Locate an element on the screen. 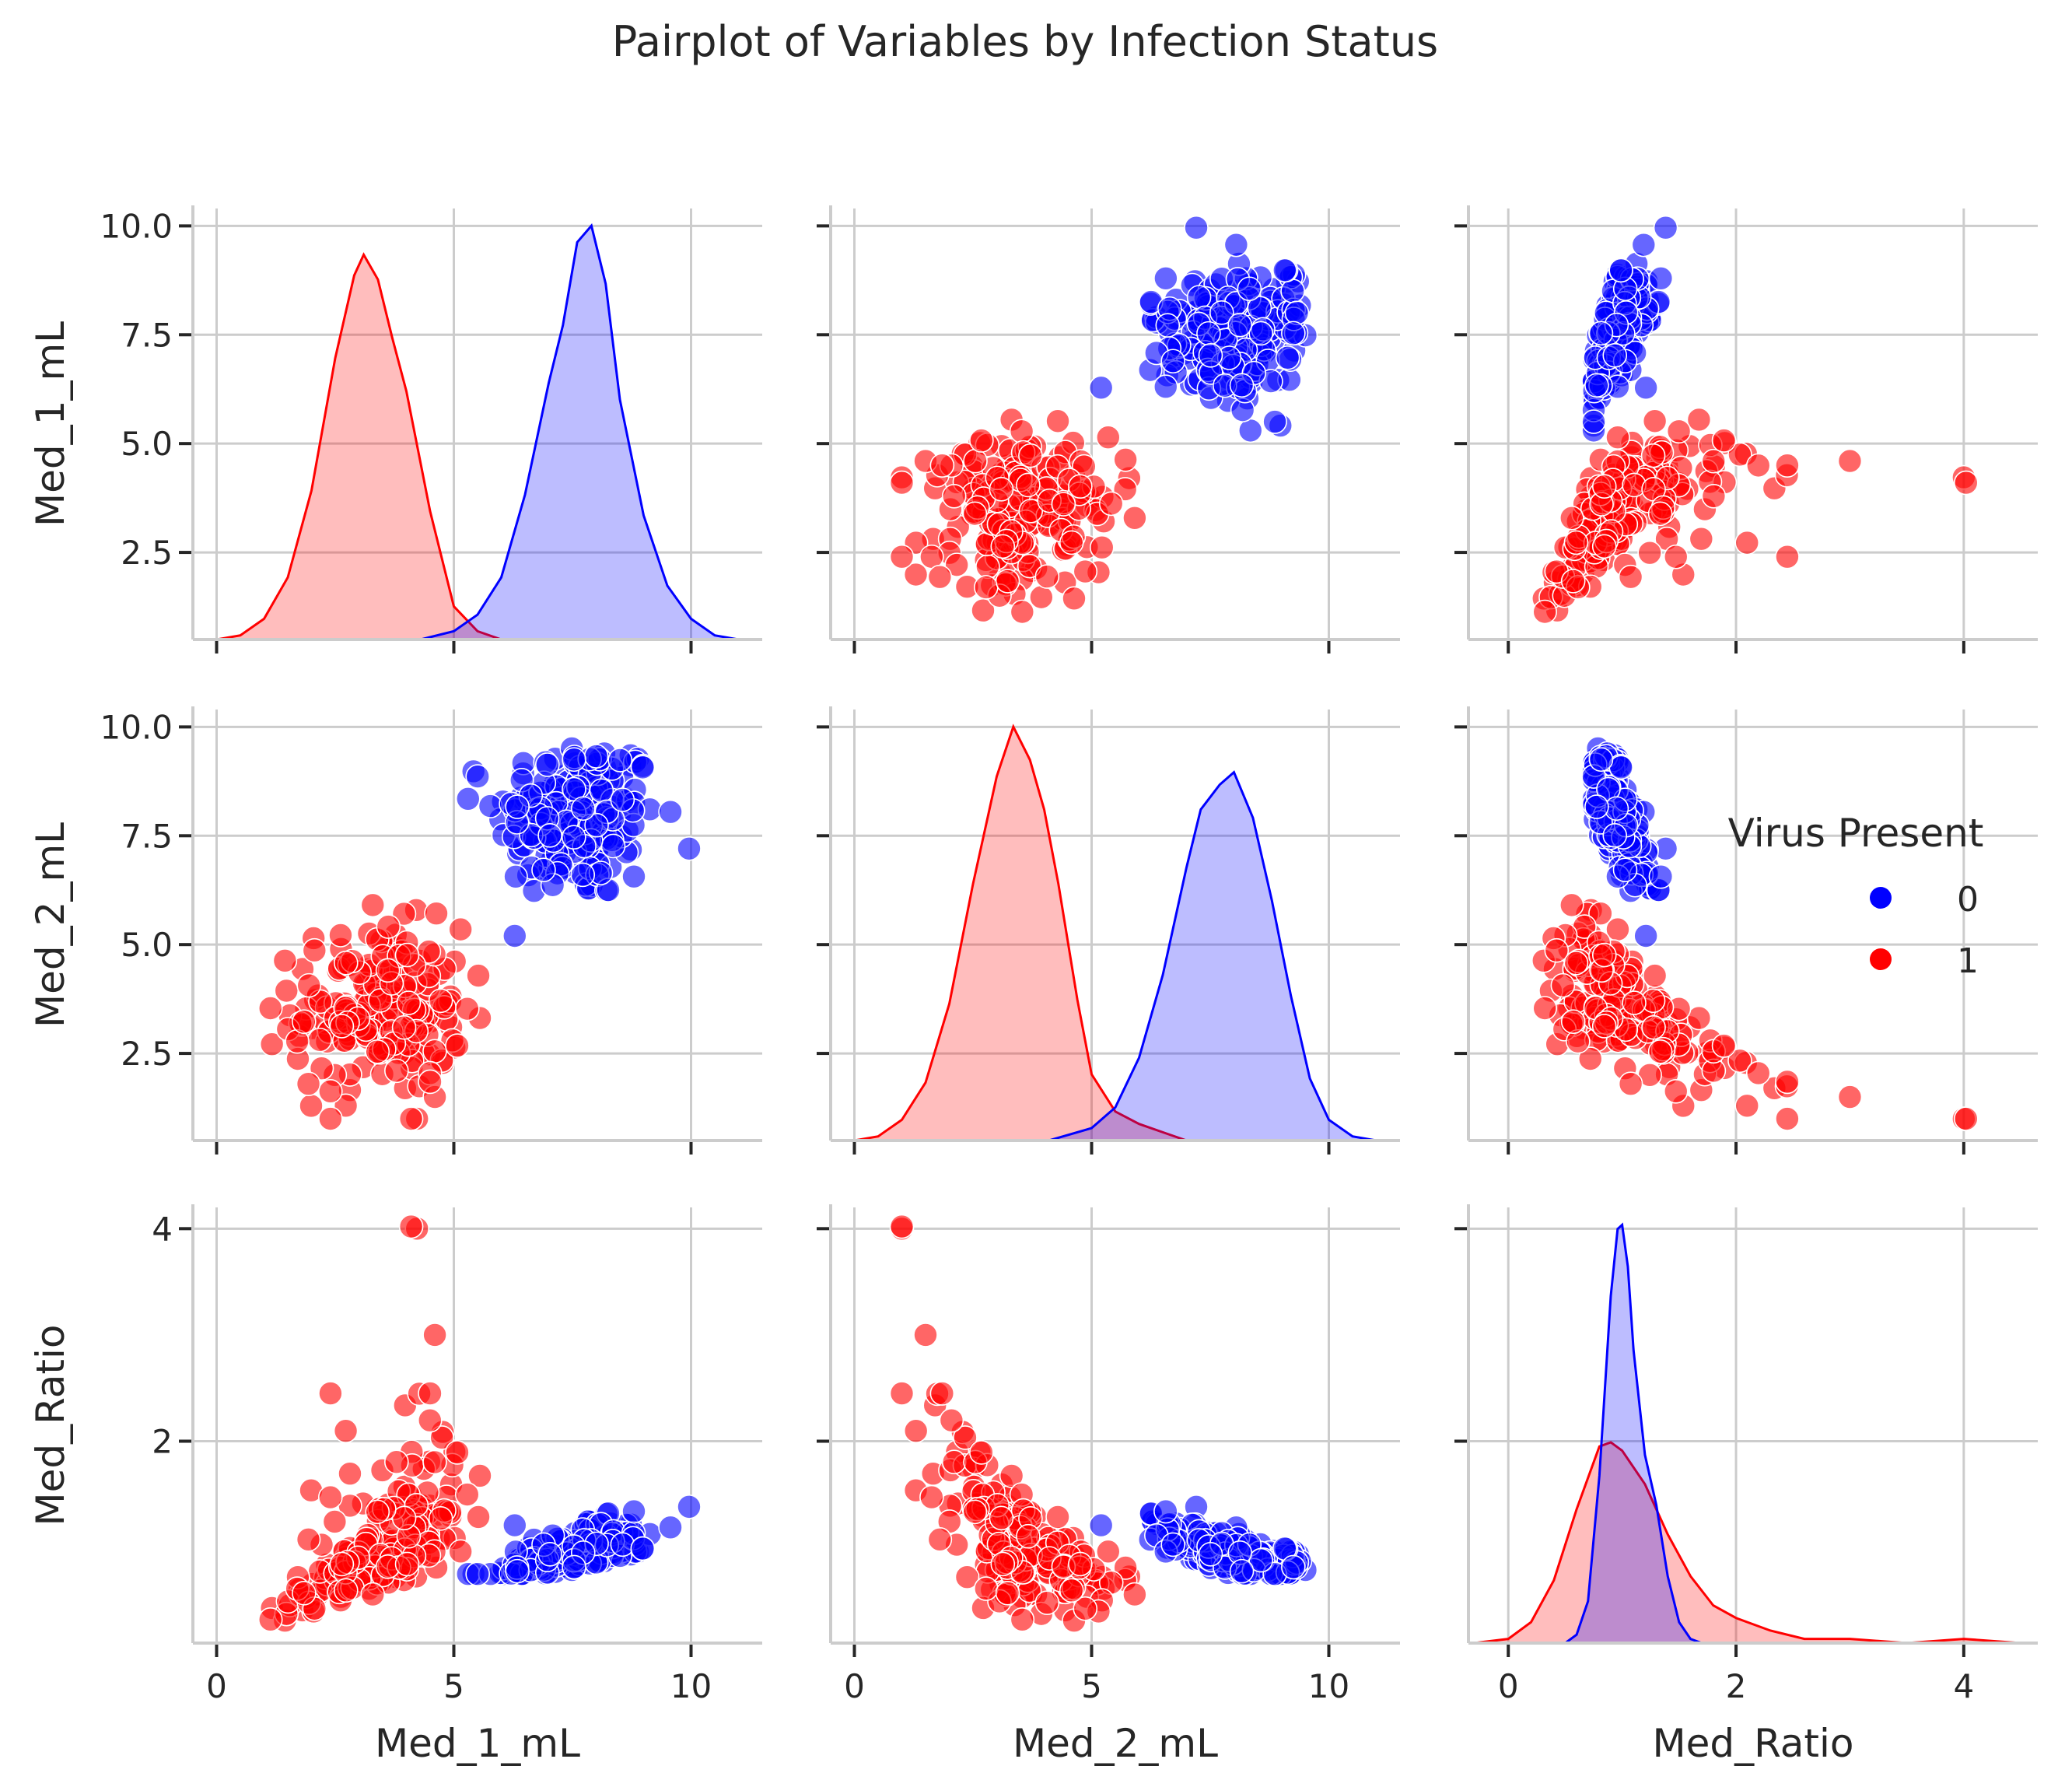 This screenshot has height=1780, width=2072. x-tick-label: 5 is located at coordinates (454, 1686).